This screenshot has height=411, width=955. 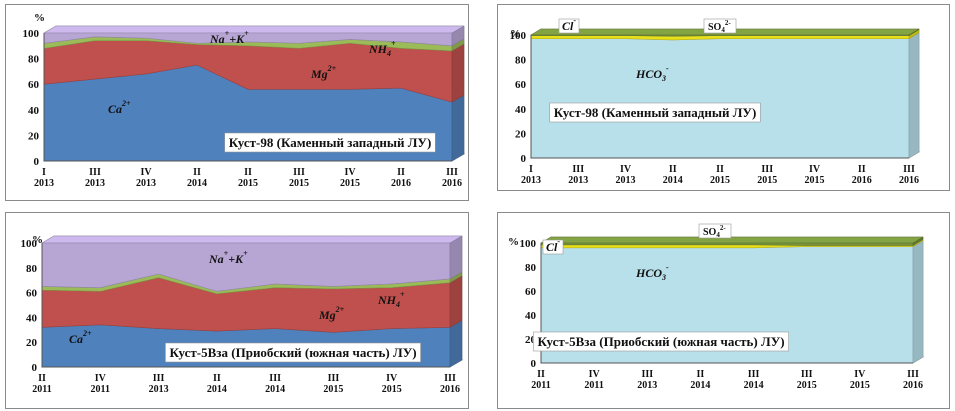 I want to click on series-label-0: HCO3-, so click(x=652, y=73).